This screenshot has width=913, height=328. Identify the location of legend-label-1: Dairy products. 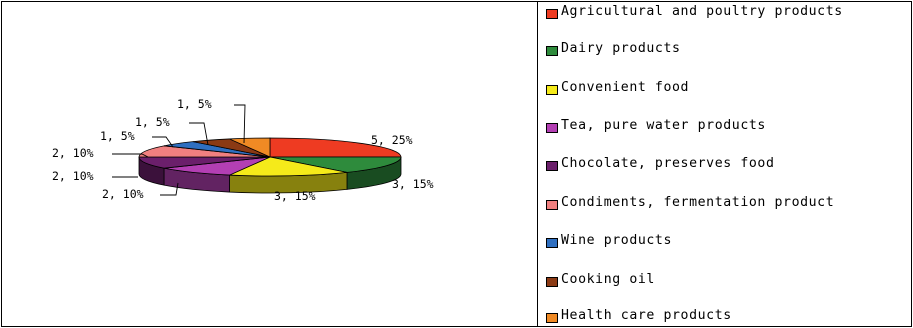
(621, 48).